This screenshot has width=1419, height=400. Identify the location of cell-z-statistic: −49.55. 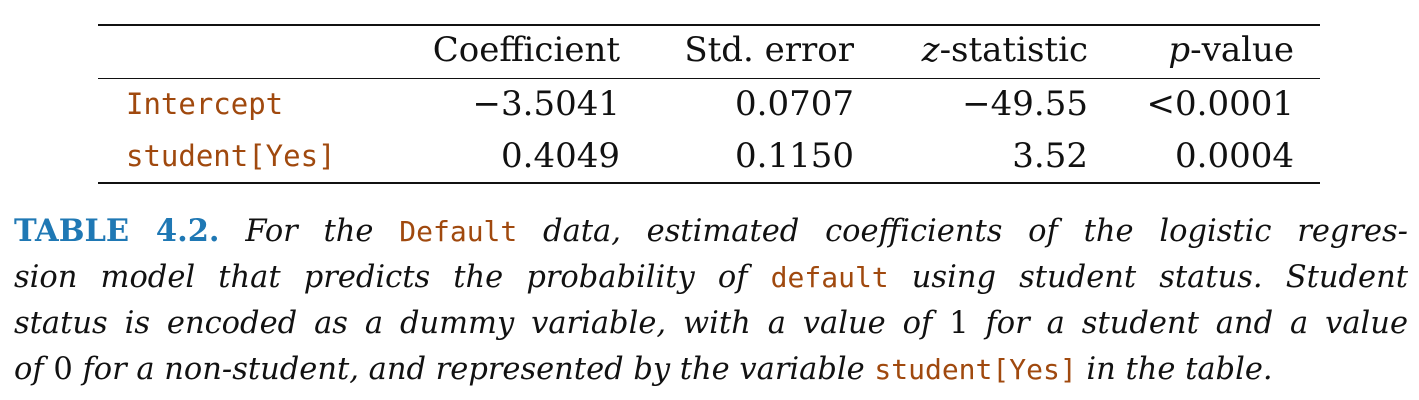
(1025, 104).